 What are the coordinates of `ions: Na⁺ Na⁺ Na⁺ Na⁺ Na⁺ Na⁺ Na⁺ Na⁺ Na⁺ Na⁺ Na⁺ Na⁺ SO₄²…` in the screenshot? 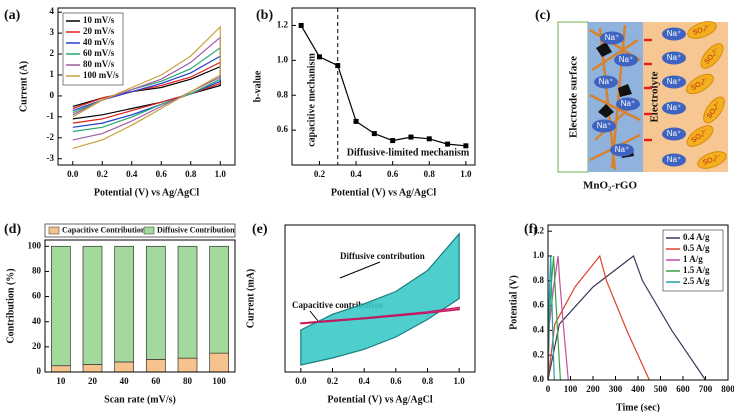 It's located at (659, 95).